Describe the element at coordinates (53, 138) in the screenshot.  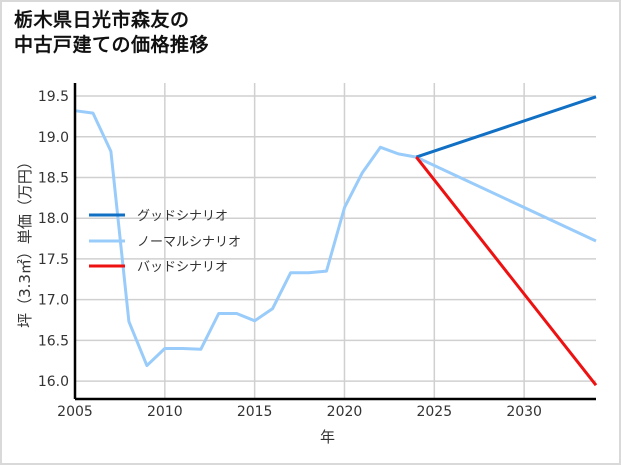
I see `y-tick-label: 19.0` at that location.